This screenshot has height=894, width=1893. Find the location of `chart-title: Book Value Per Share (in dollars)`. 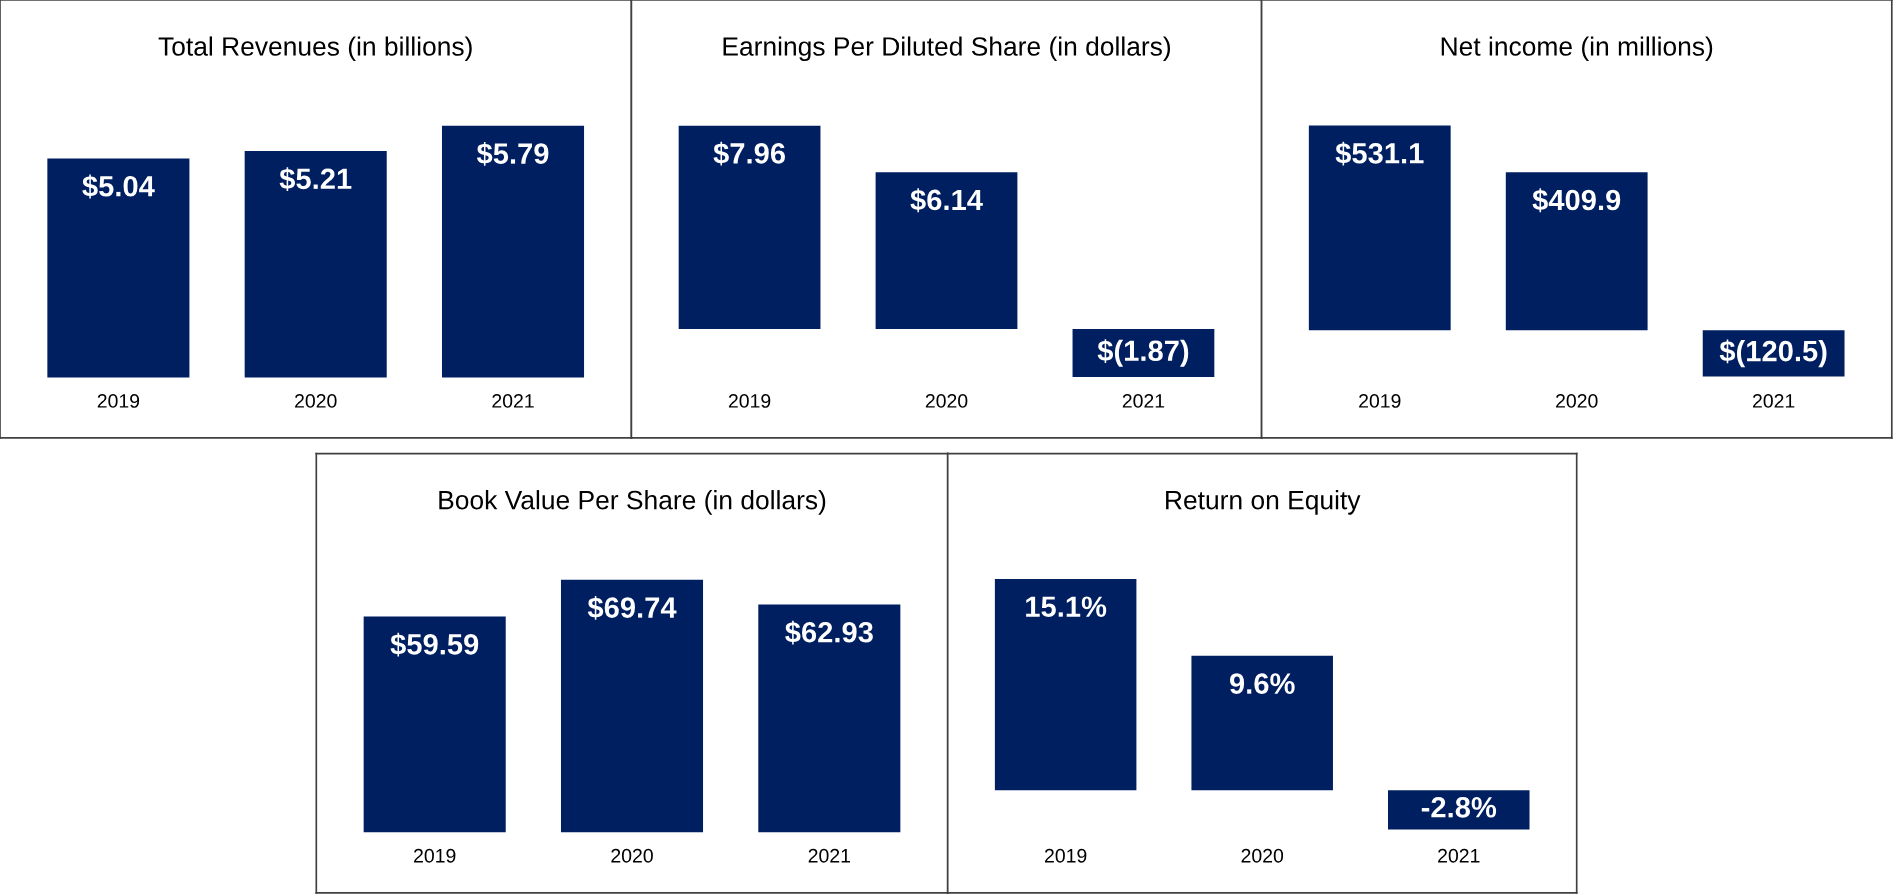

chart-title: Book Value Per Share (in dollars) is located at coordinates (632, 502).